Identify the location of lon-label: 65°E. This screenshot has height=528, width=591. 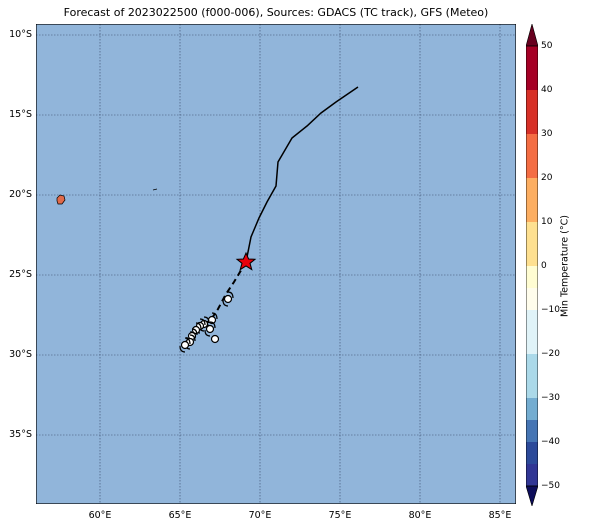
(180, 515).